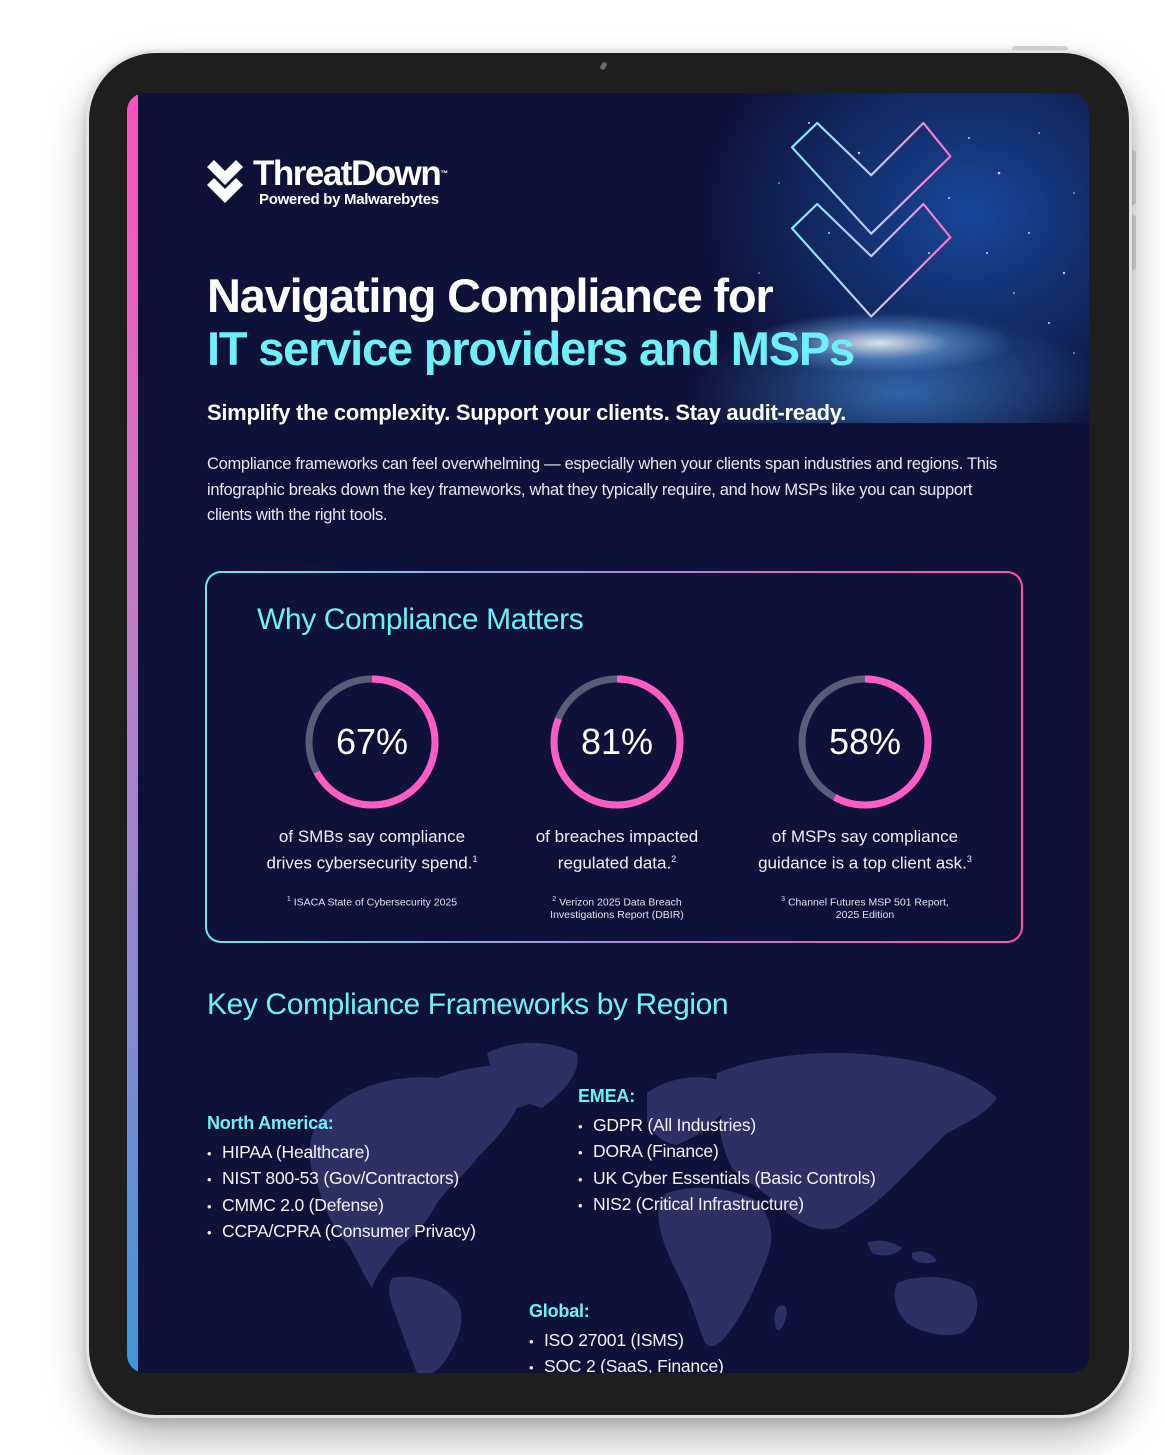 This screenshot has height=1455, width=1165. What do you see at coordinates (1040, 48) in the screenshot?
I see `tablet-top-button` at bounding box center [1040, 48].